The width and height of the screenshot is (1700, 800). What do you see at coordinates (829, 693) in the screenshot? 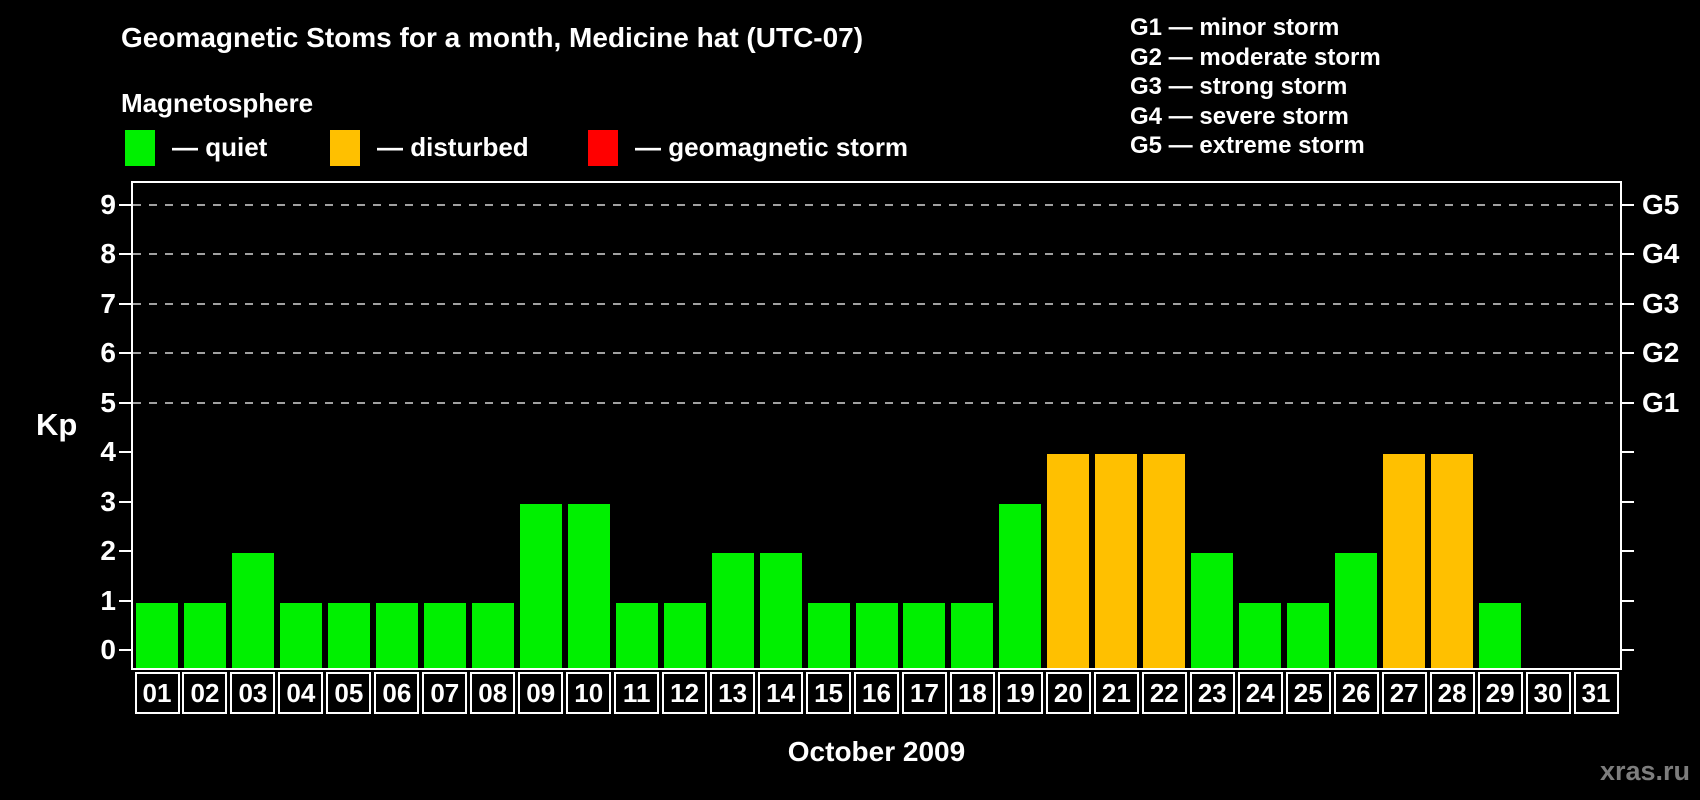
I see `day-cell-15: 15` at bounding box center [829, 693].